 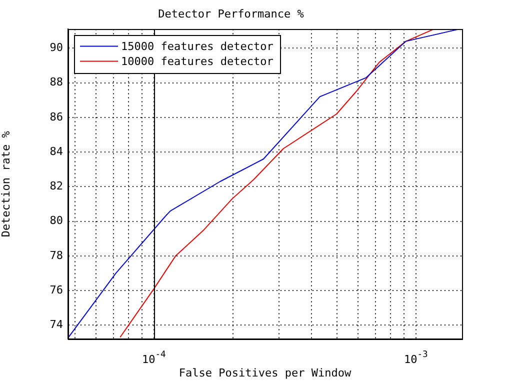 What do you see at coordinates (56, 47) in the screenshot?
I see `y-tick-label: 90` at bounding box center [56, 47].